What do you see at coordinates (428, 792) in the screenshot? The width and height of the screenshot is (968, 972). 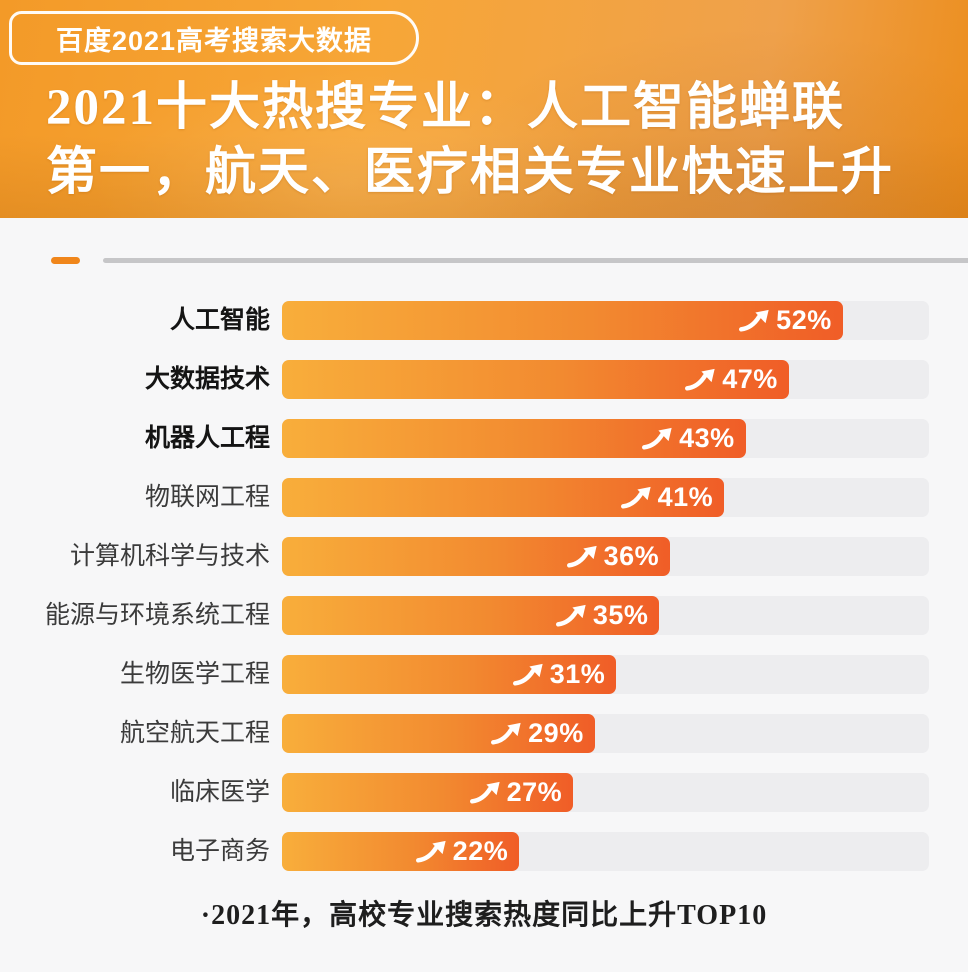 I see `bar-fill: 27%` at bounding box center [428, 792].